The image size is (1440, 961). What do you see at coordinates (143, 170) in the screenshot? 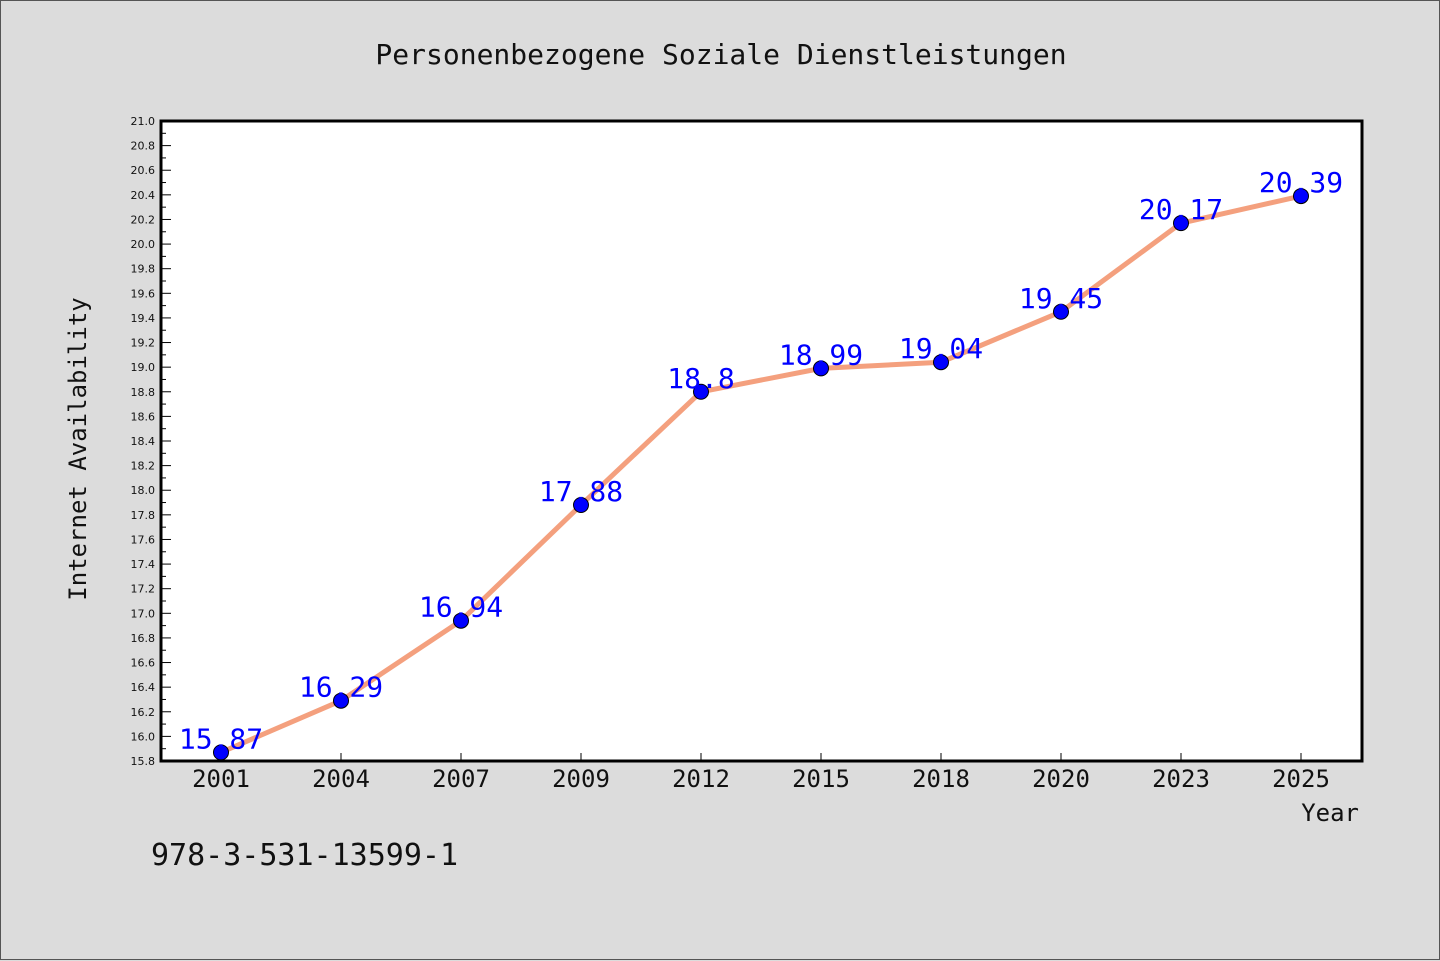
I see `y-tick-label: 20.6` at bounding box center [143, 170].